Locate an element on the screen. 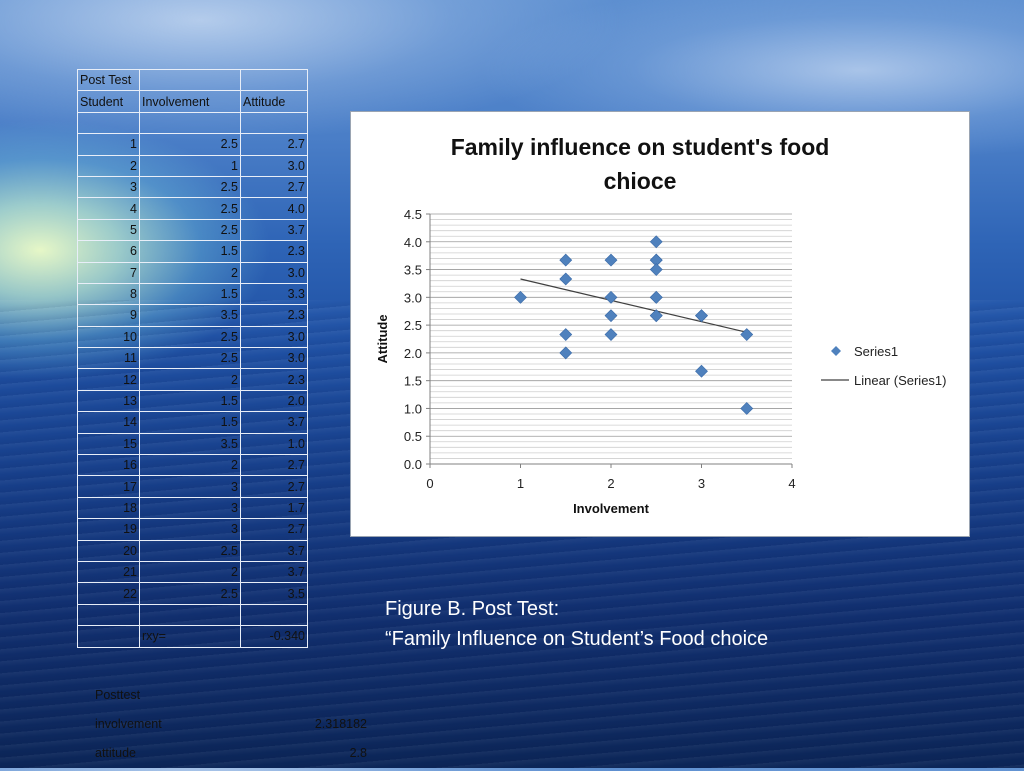 The image size is (1024, 771). cell-student: 4 is located at coordinates (108, 208).